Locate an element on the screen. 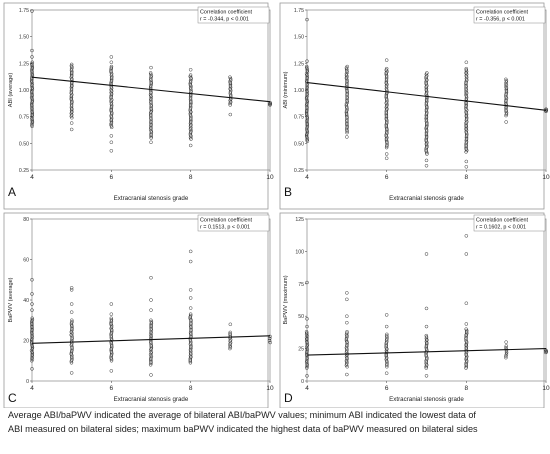 The width and height of the screenshot is (550, 454). y-tick-label: 1.25 is located at coordinates (24, 64).